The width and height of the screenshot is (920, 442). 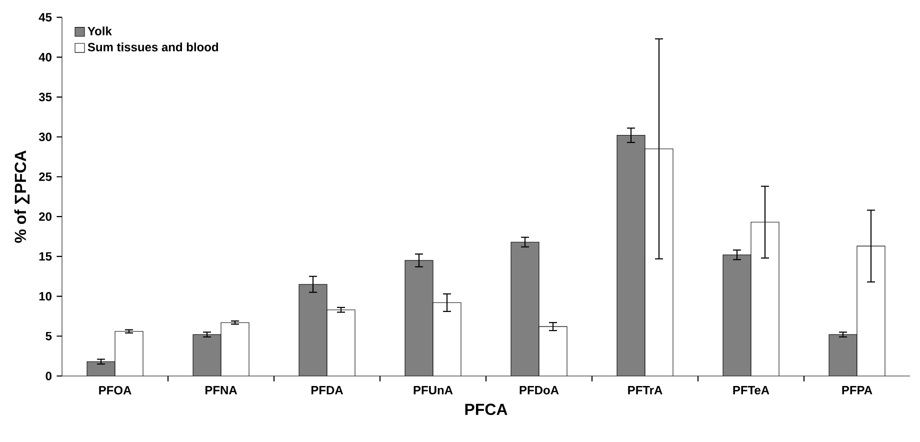 What do you see at coordinates (45, 216) in the screenshot?
I see `y-tick-label: 20` at bounding box center [45, 216].